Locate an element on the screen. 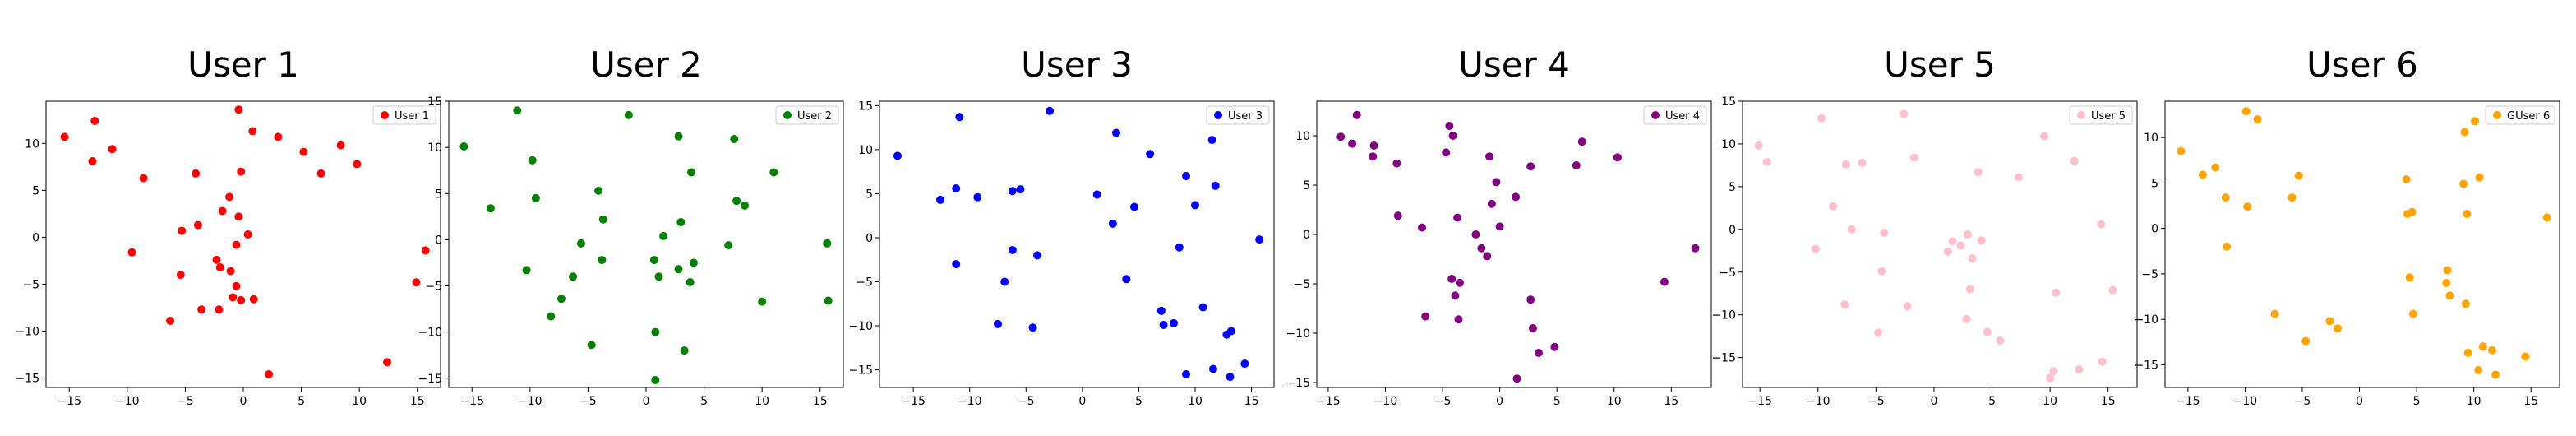  panel-title: User 4 is located at coordinates (1514, 64).